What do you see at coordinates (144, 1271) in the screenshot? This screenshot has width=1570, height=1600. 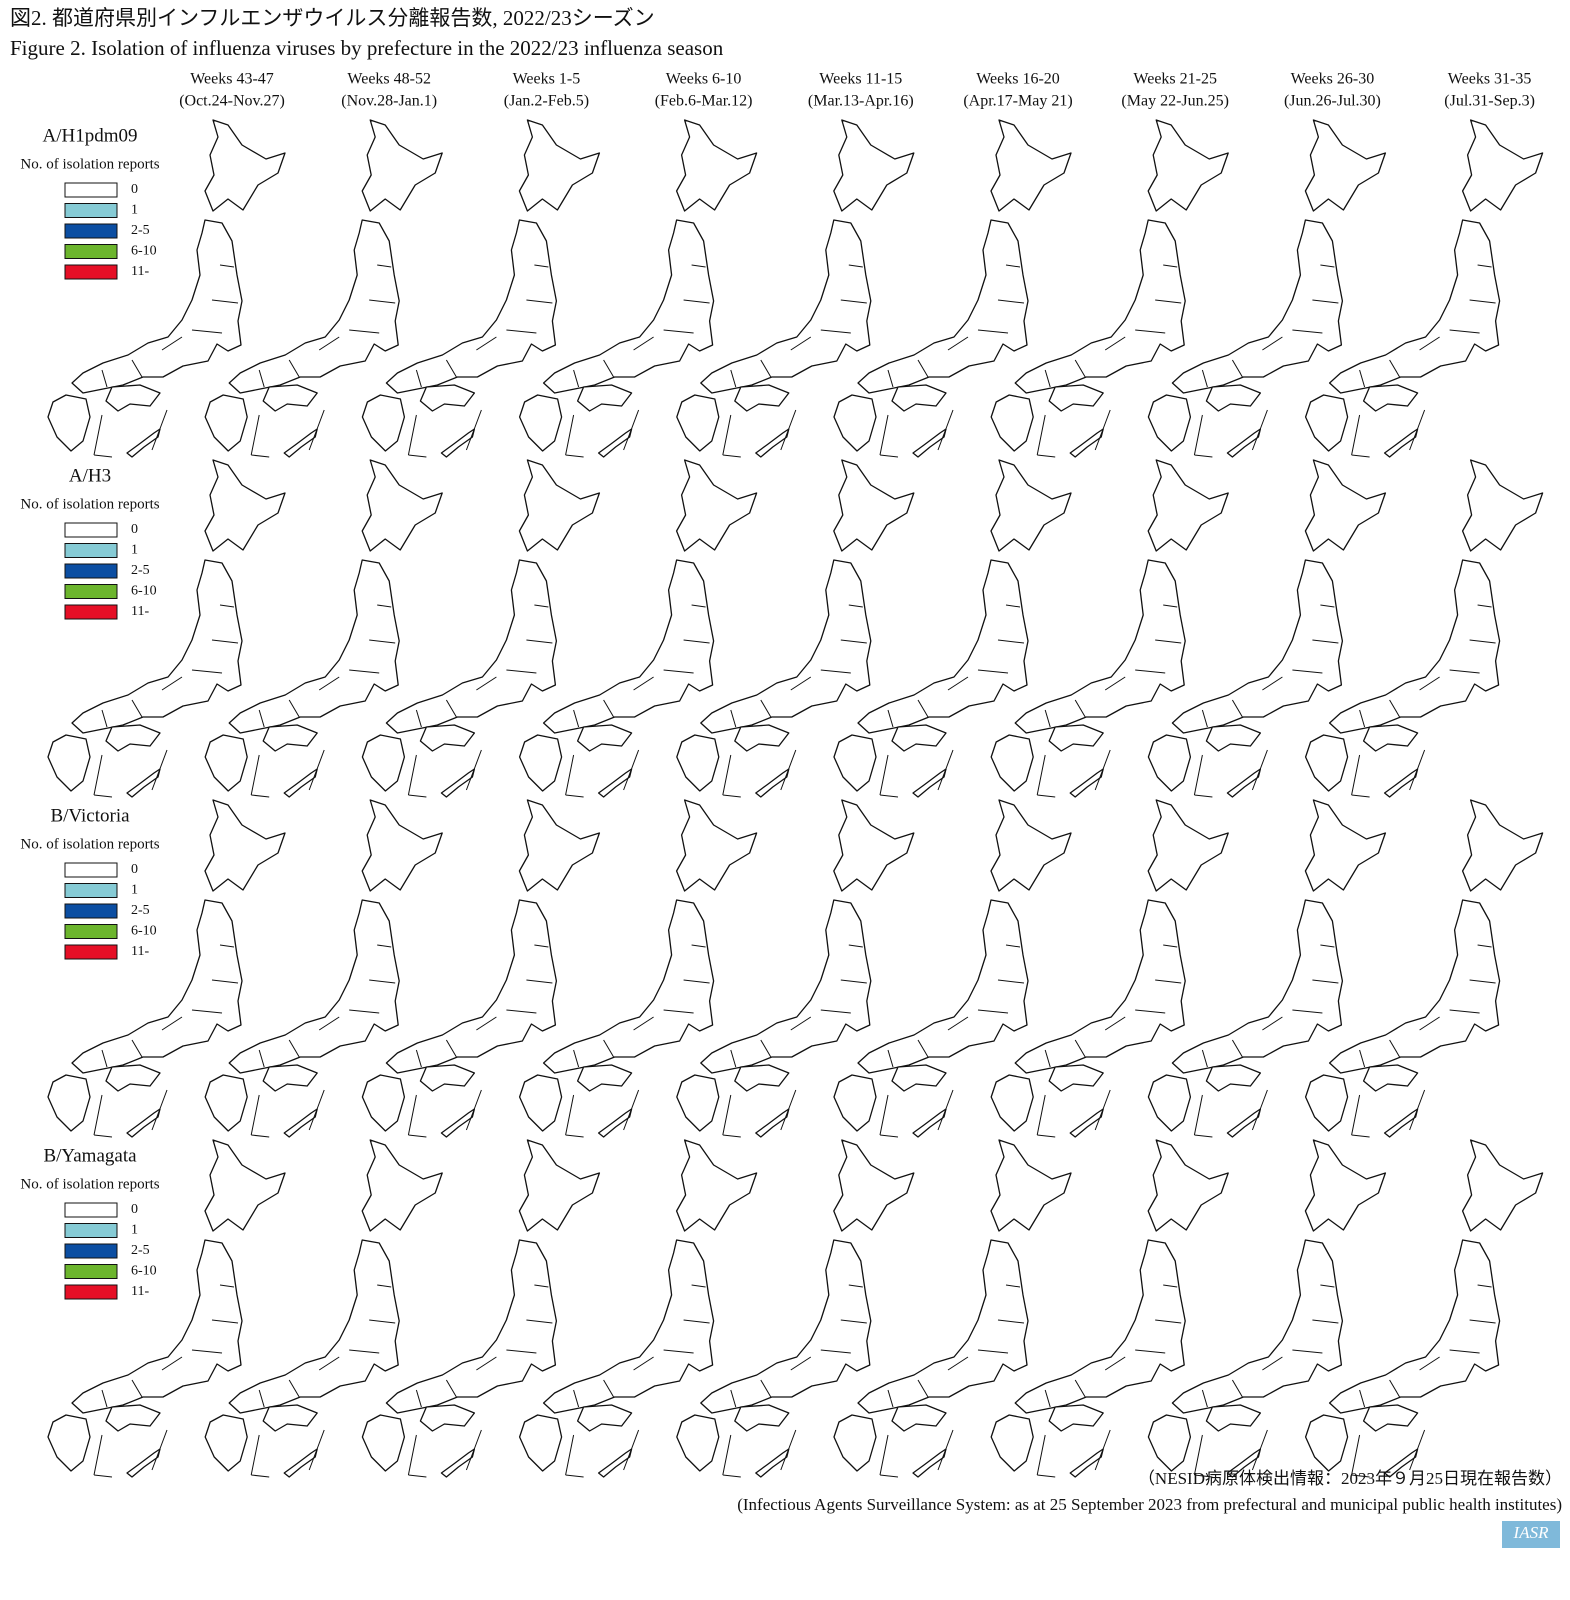 I see `legend-label: 6-10` at bounding box center [144, 1271].